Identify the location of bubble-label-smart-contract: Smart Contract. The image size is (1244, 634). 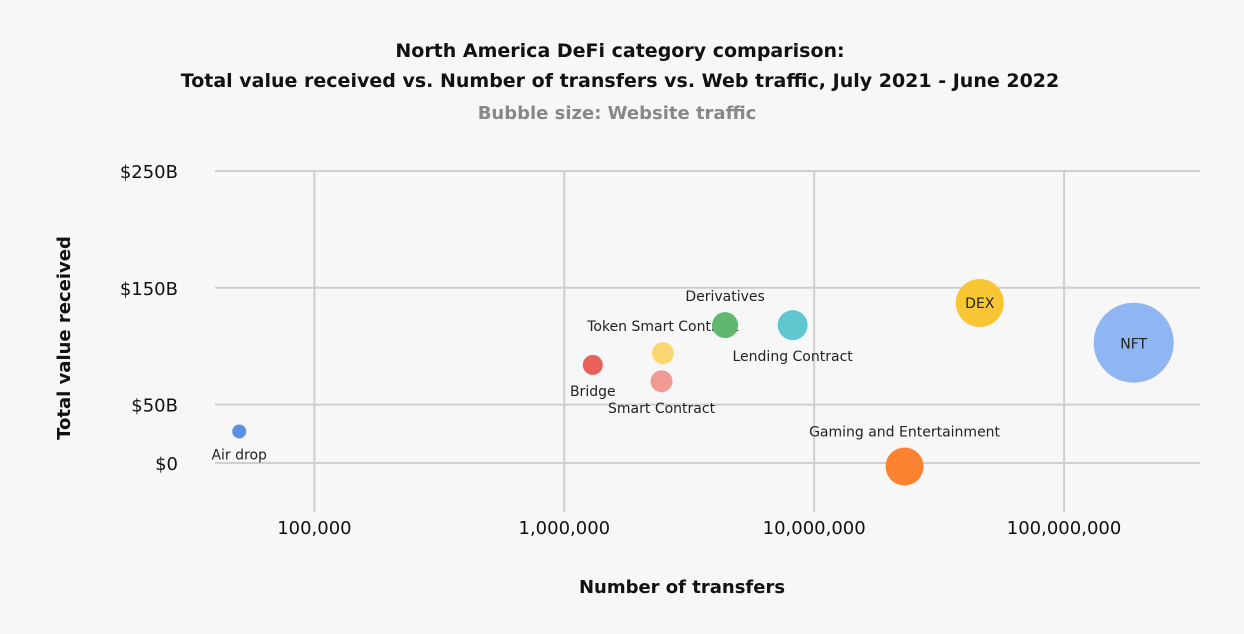
(662, 409).